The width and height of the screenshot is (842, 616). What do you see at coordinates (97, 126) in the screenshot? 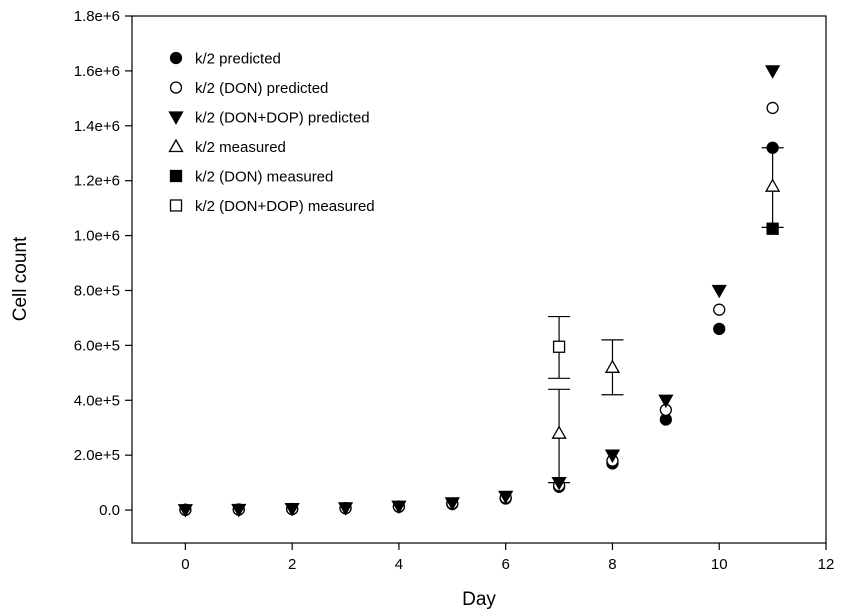
I see `y-tick-label: 1.4e+6` at bounding box center [97, 126].